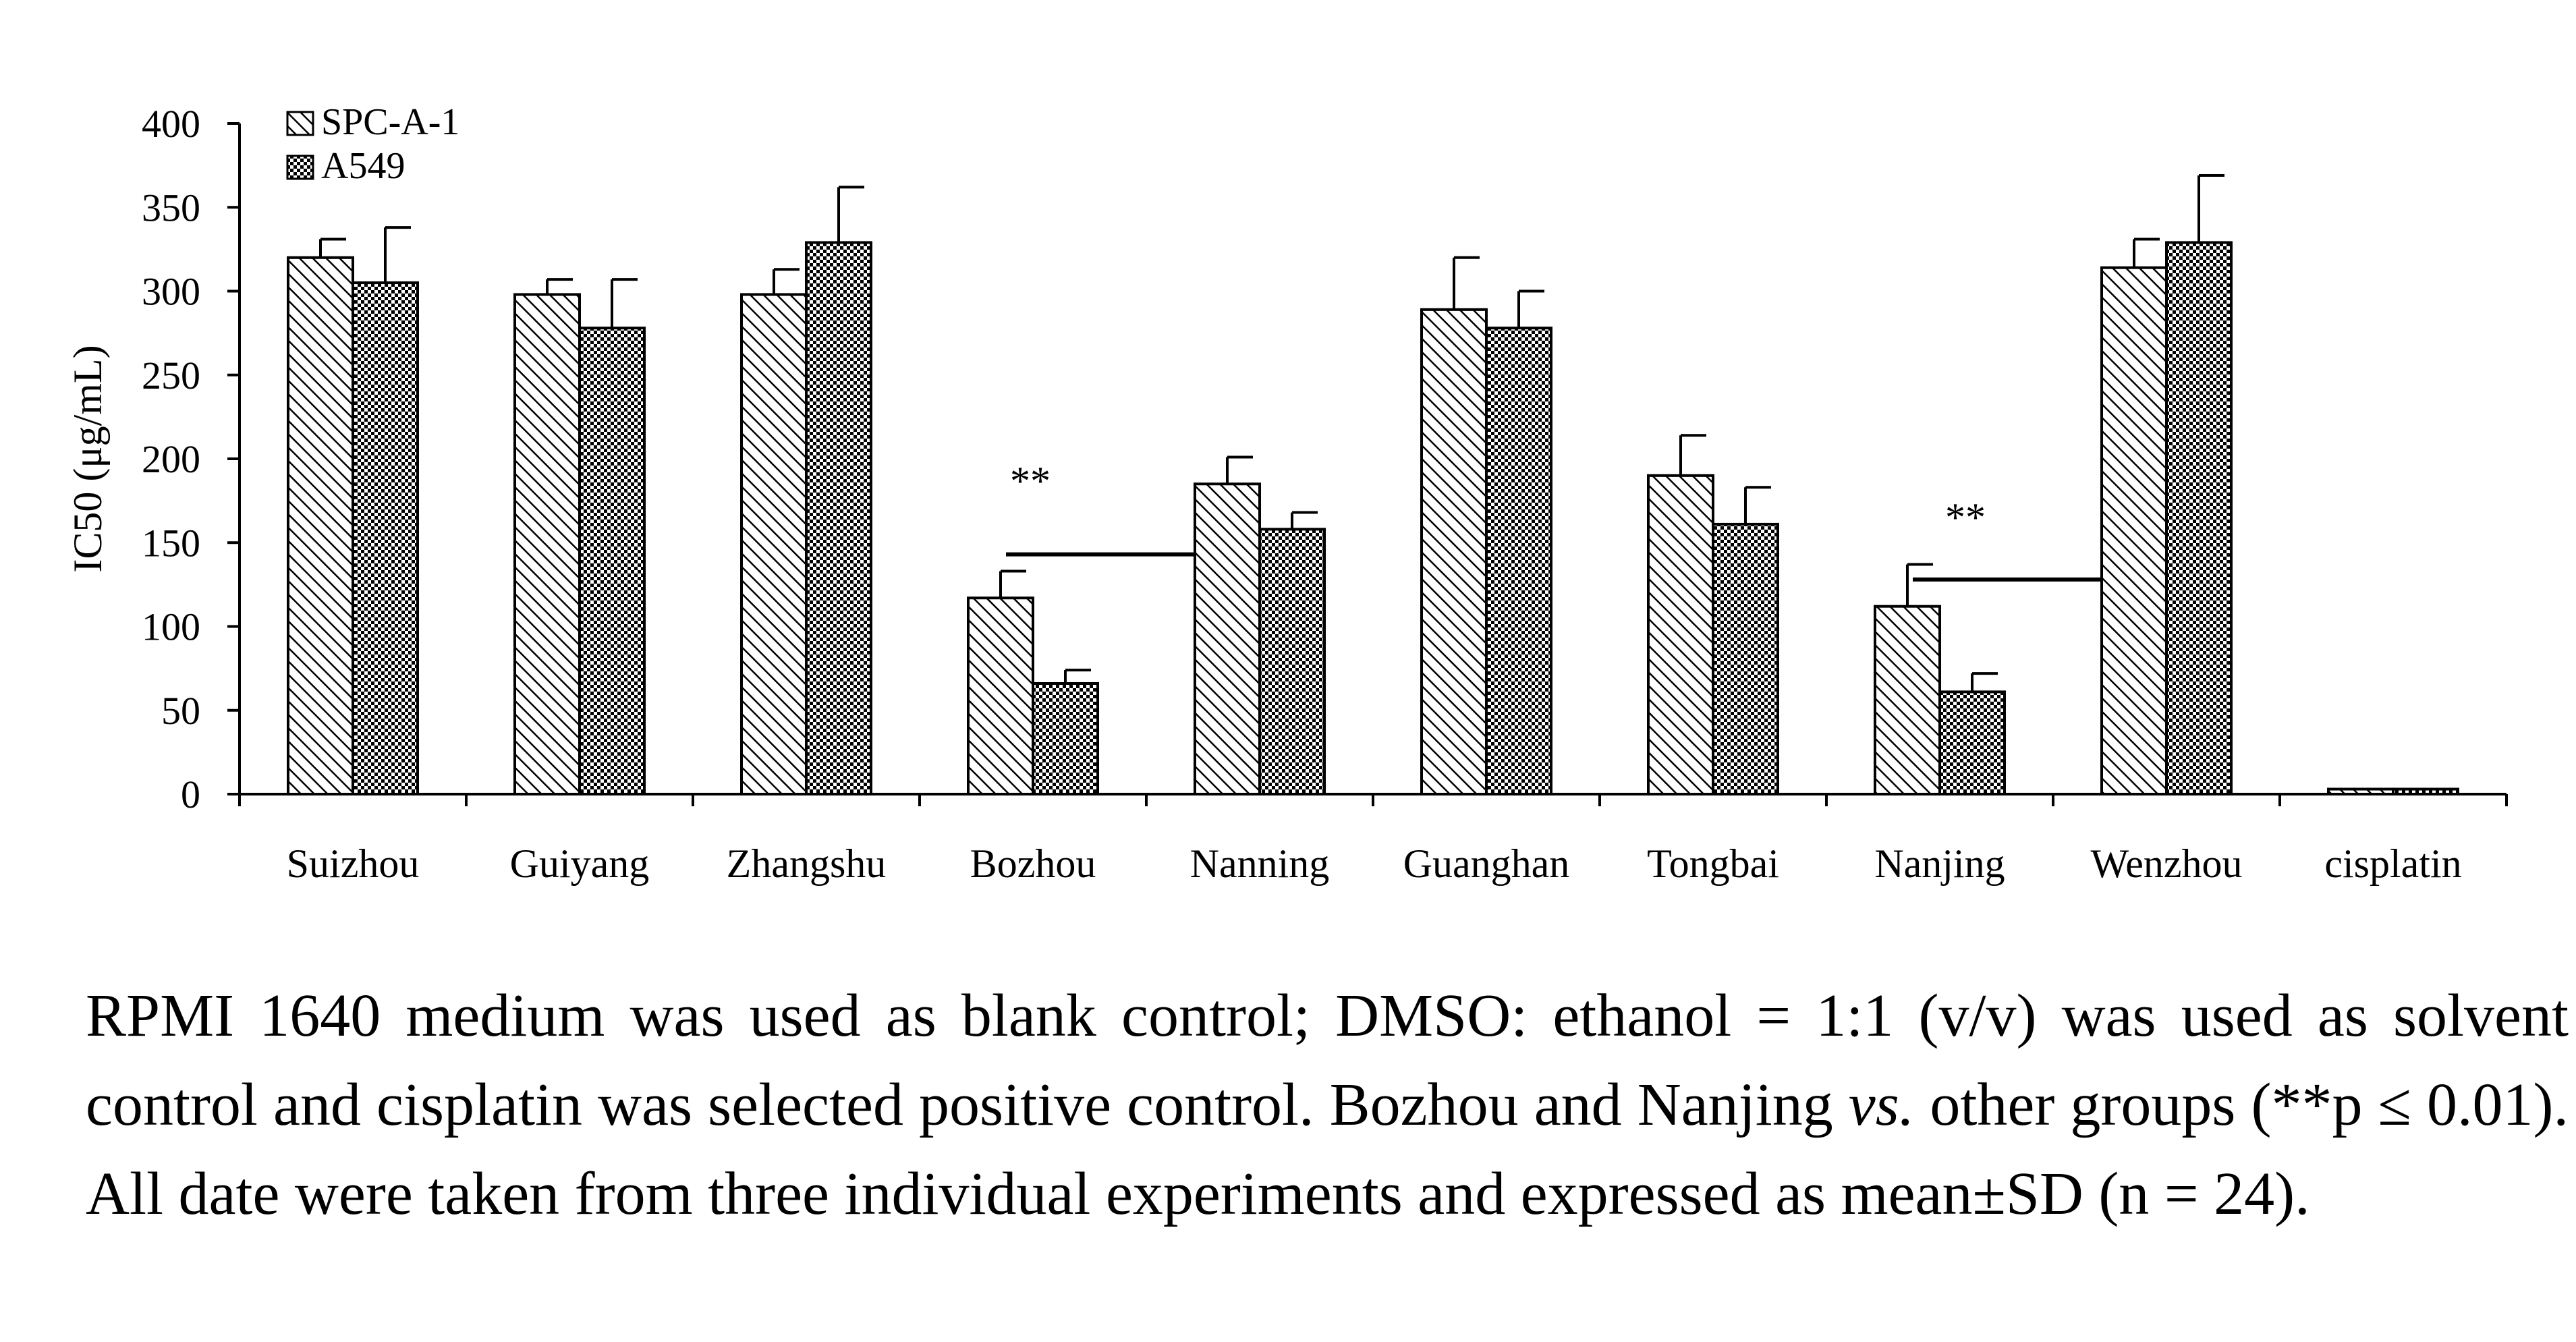 Image resolution: width=2576 pixels, height=1342 pixels. Describe the element at coordinates (2134, 530) in the screenshot. I see `bar-spc-a-1-wenzhou` at that location.